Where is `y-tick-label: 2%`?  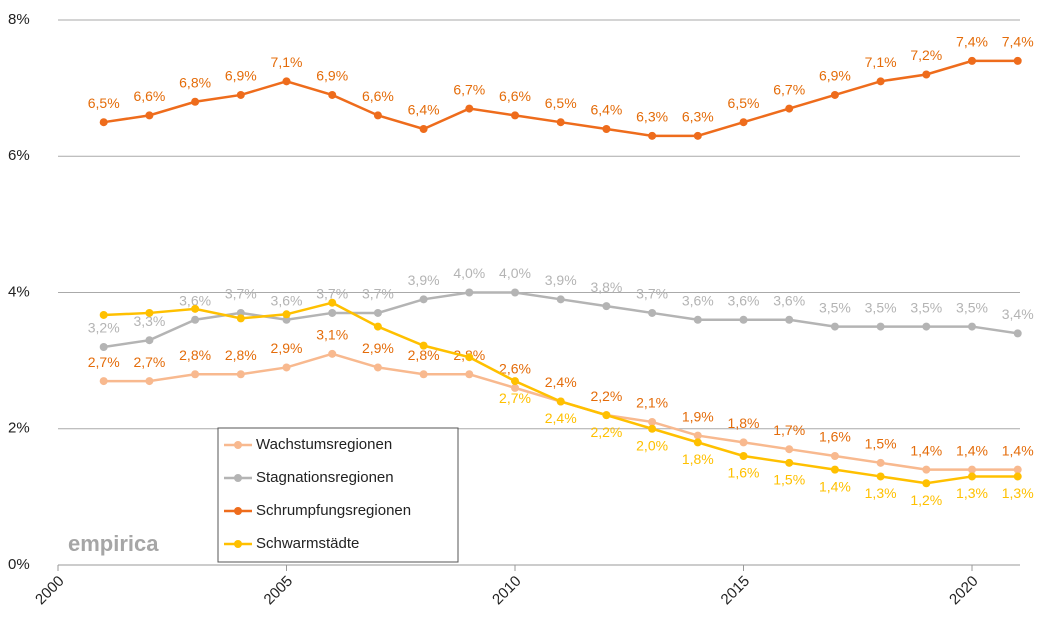 y-tick-label: 2% is located at coordinates (19, 428).